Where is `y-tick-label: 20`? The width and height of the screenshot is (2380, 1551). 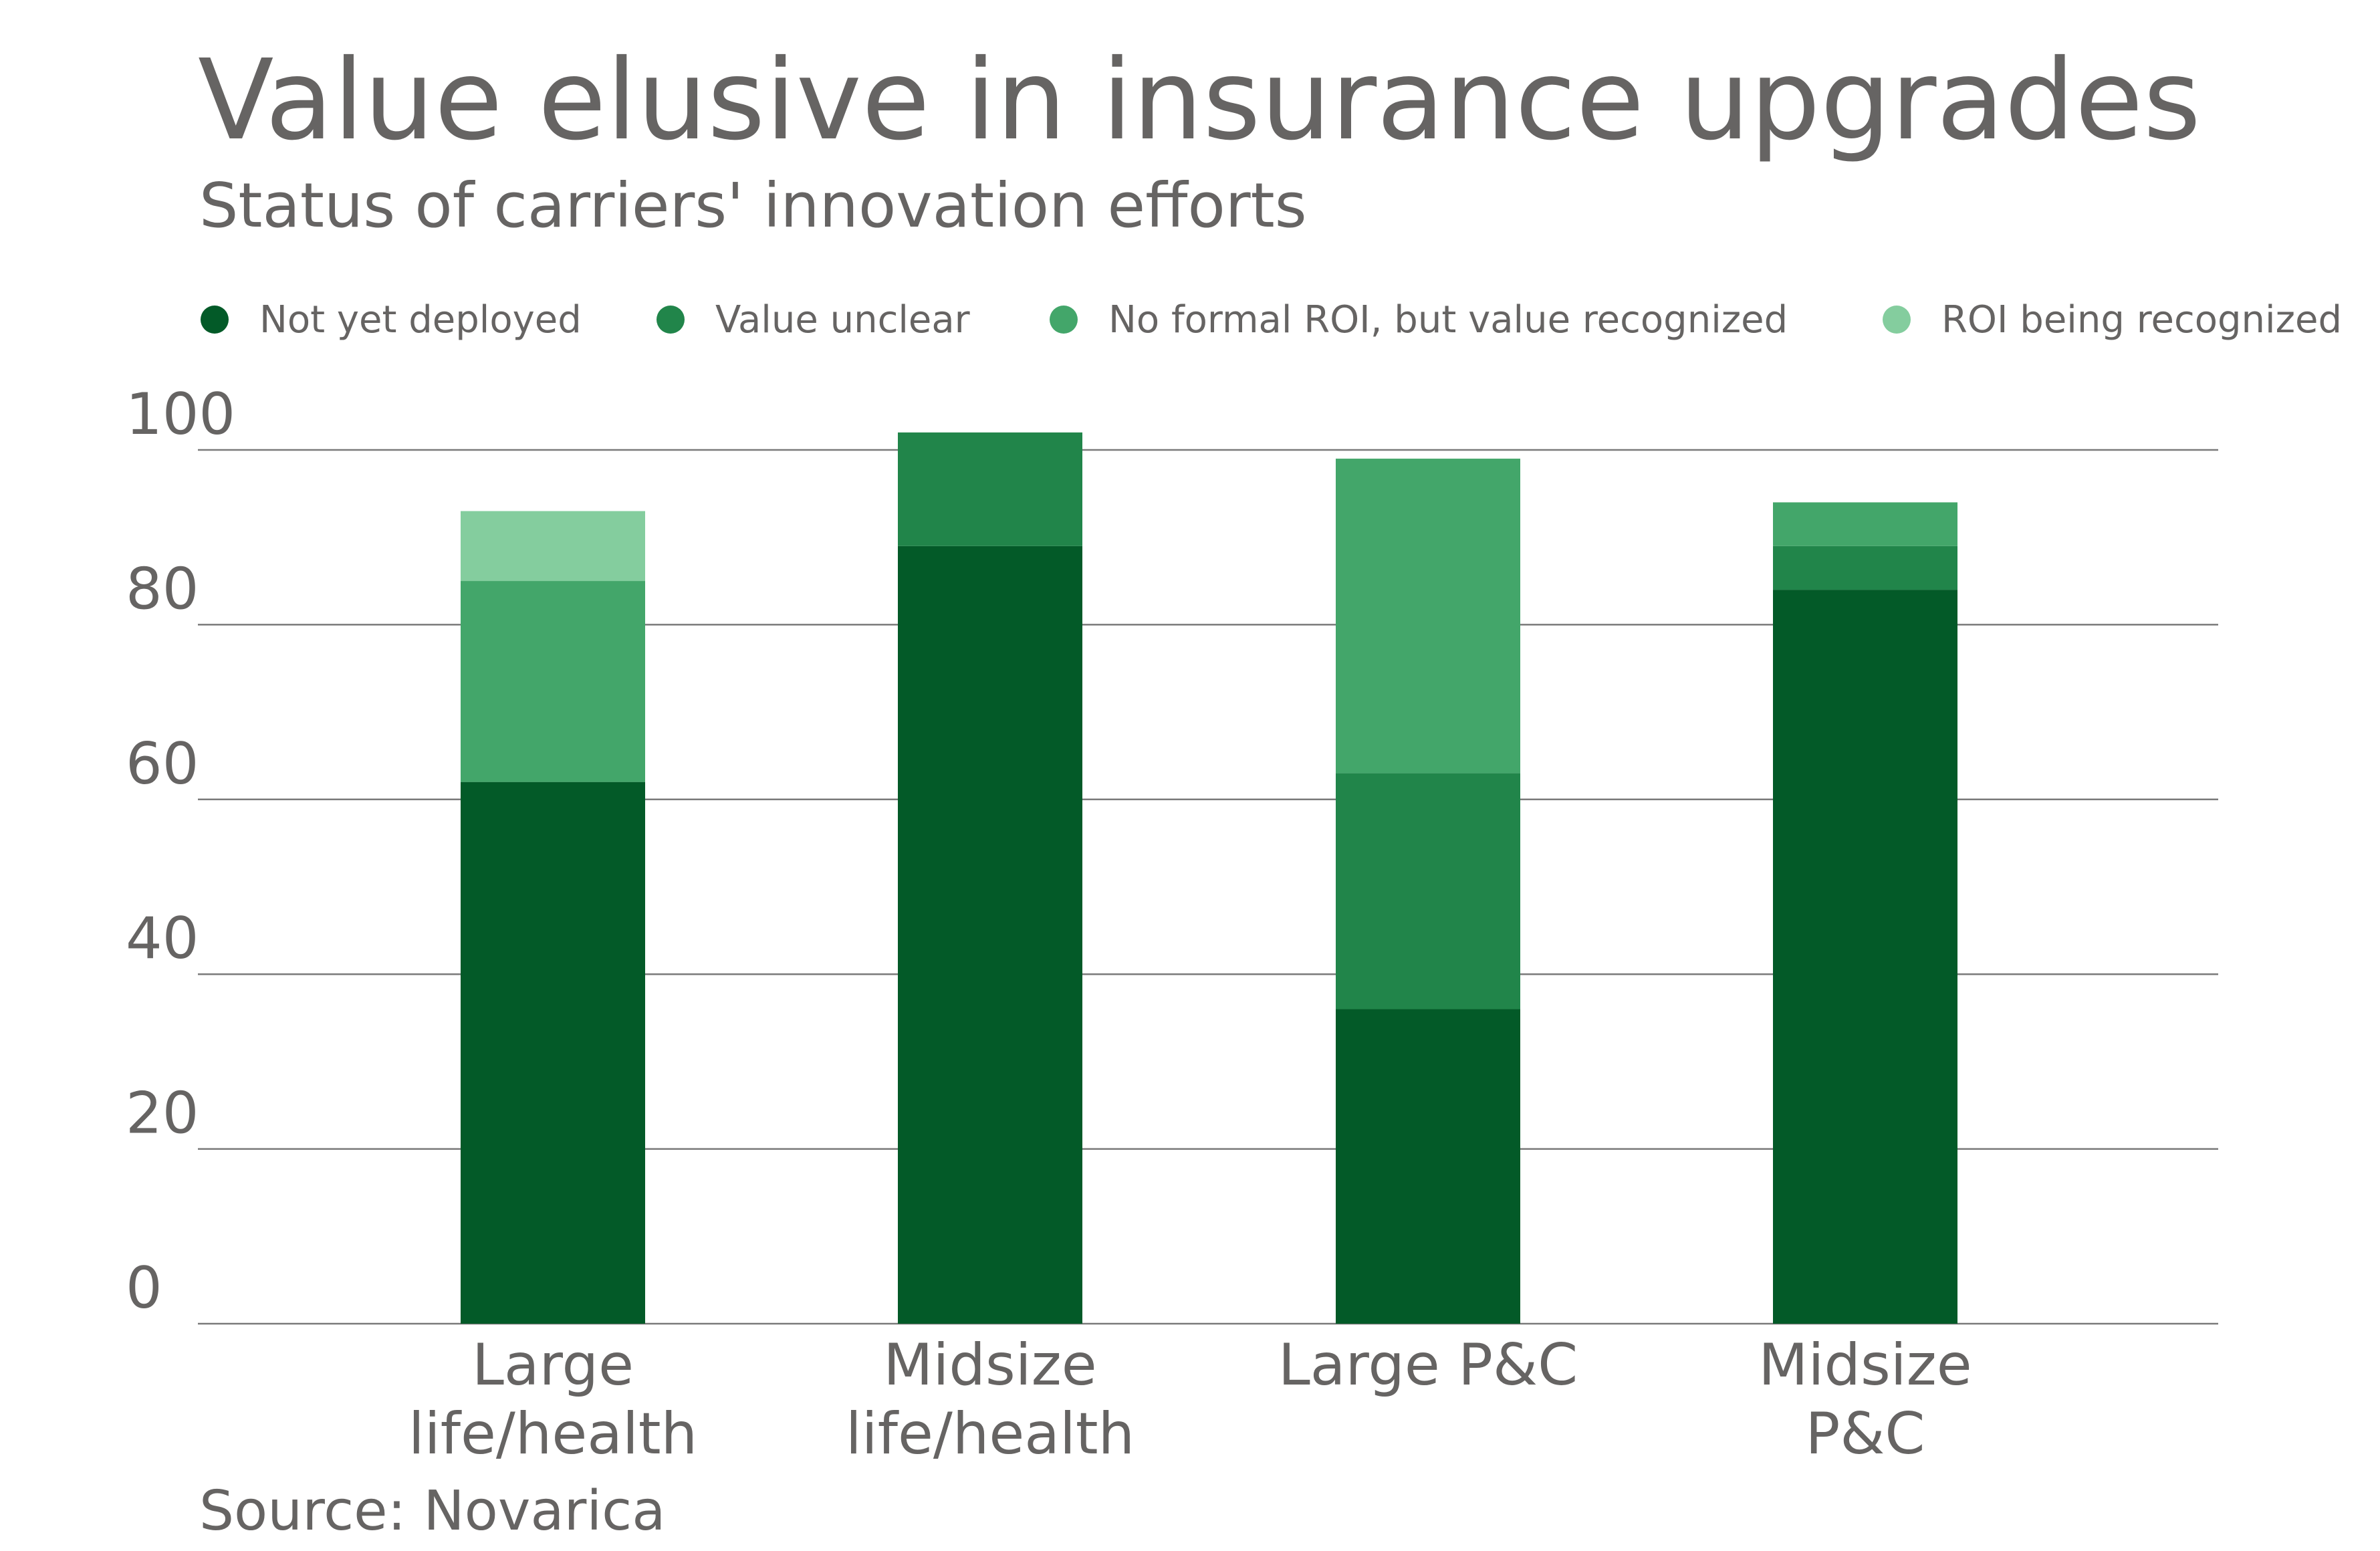
y-tick-label: 20 is located at coordinates (162, 1113).